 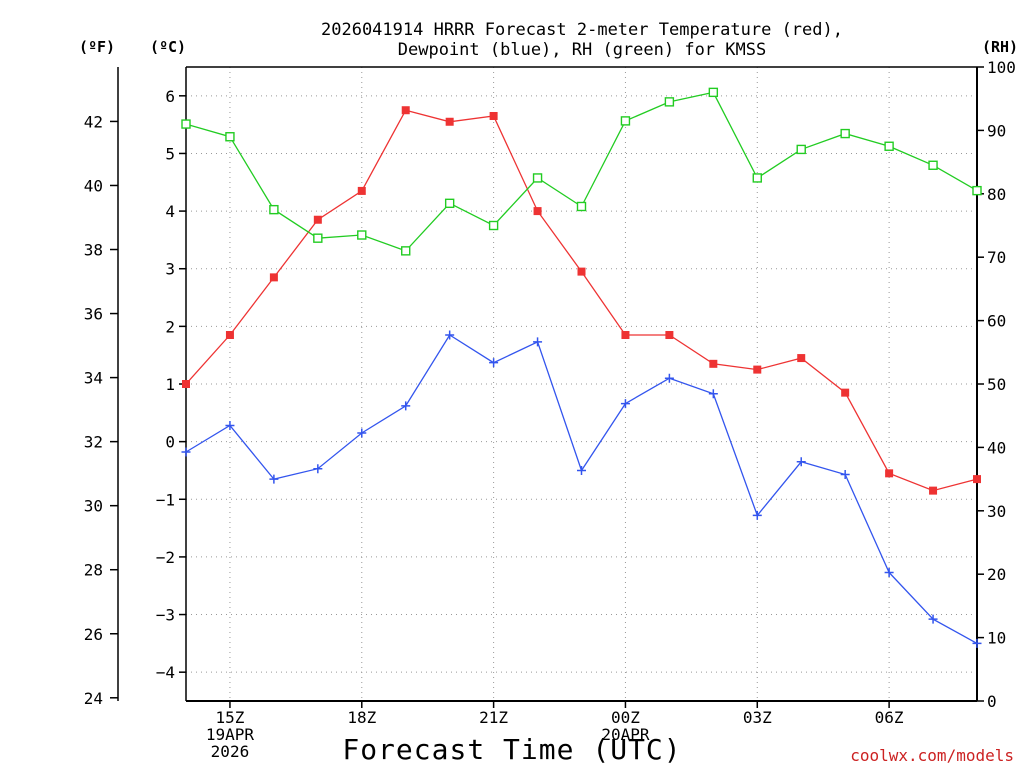 I want to click on celsius-tick-label: 2, so click(x=170, y=326).